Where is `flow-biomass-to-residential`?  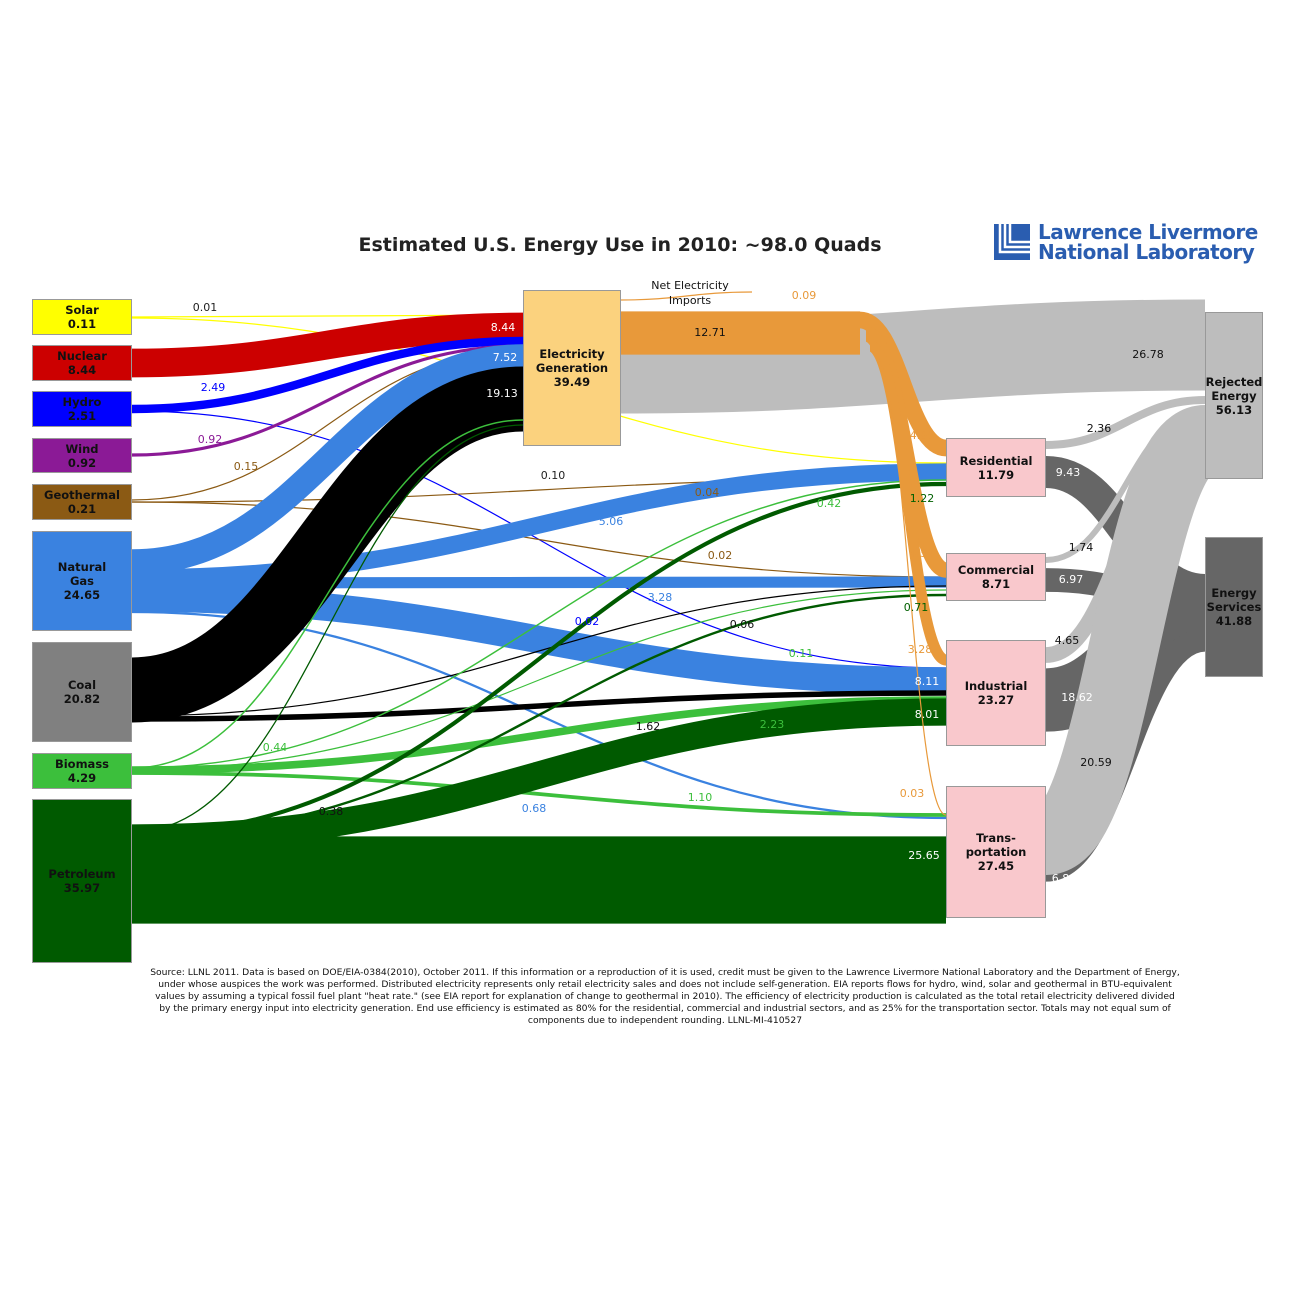 flow-biomass-to-residential is located at coordinates (539, 624).